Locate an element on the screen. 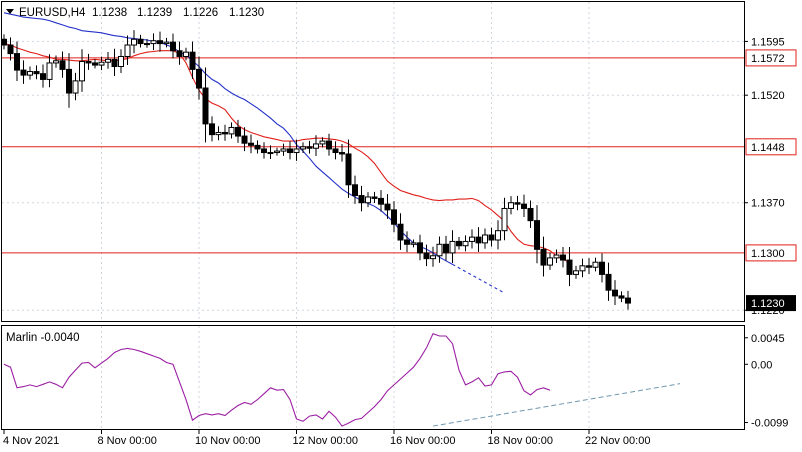 This screenshot has width=802, height=452. time-tick-label: 16 Nov 00:00 is located at coordinates (422, 441).